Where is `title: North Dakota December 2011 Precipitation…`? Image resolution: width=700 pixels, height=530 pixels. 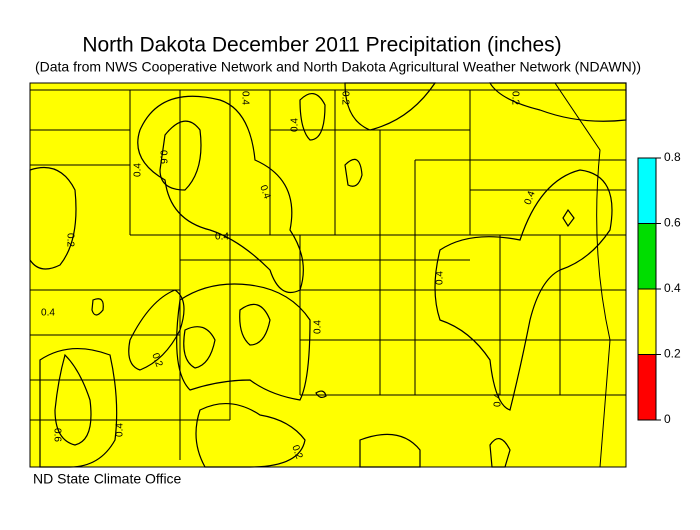 title: North Dakota December 2011 Precipitation… is located at coordinates (321, 45).